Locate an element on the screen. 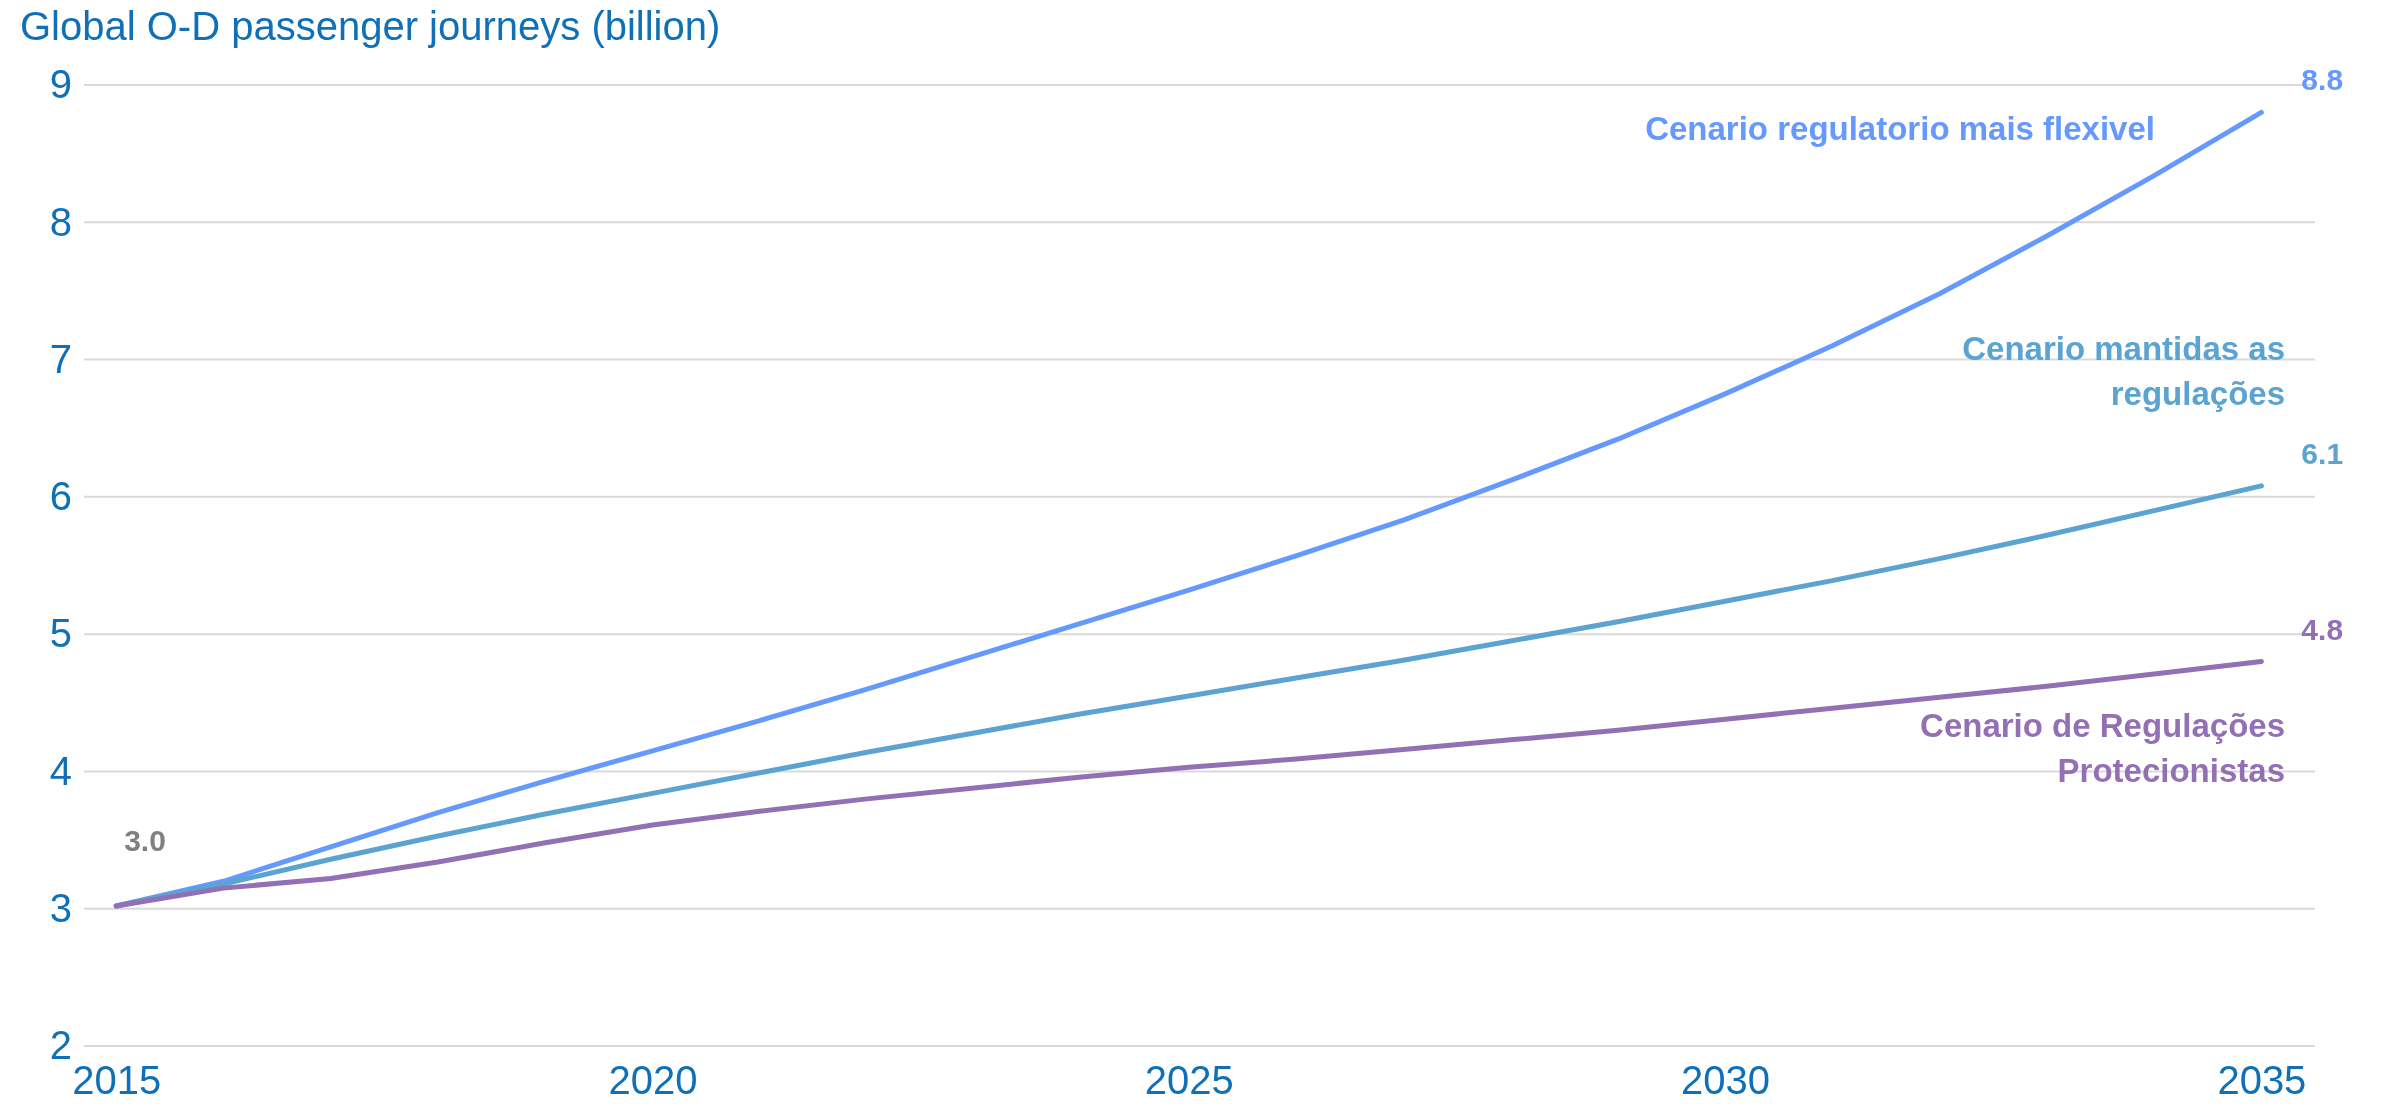  y-tick-label: 2 is located at coordinates (60, 1045).